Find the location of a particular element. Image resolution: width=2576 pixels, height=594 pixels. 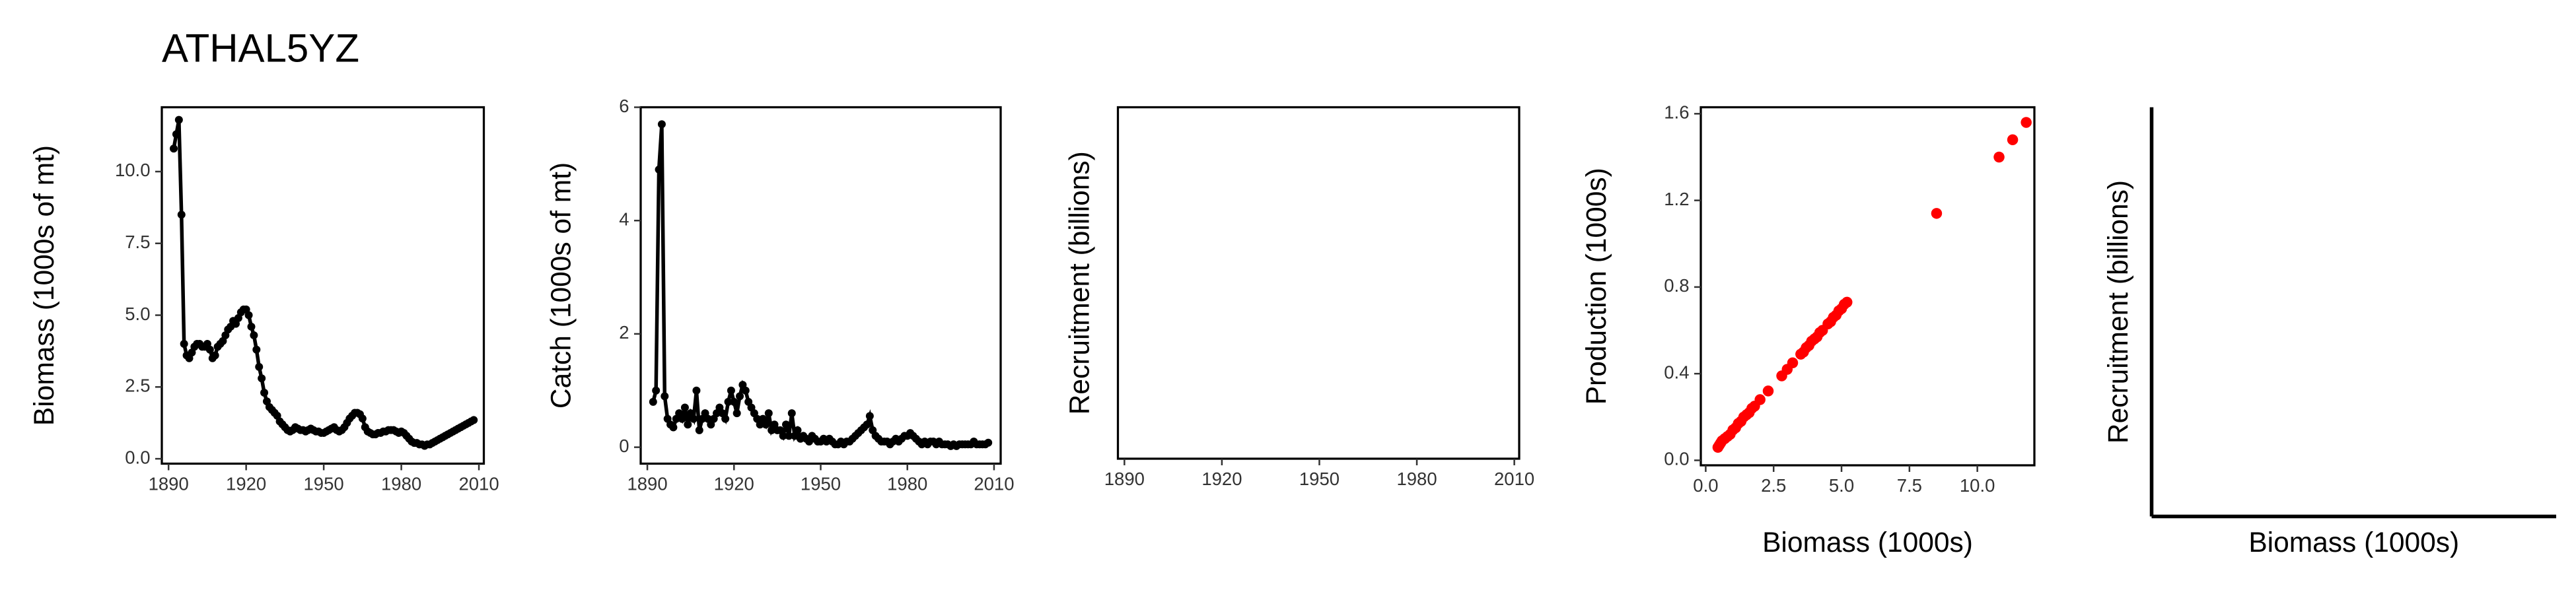

y-tick-label: 6 is located at coordinates (624, 106).